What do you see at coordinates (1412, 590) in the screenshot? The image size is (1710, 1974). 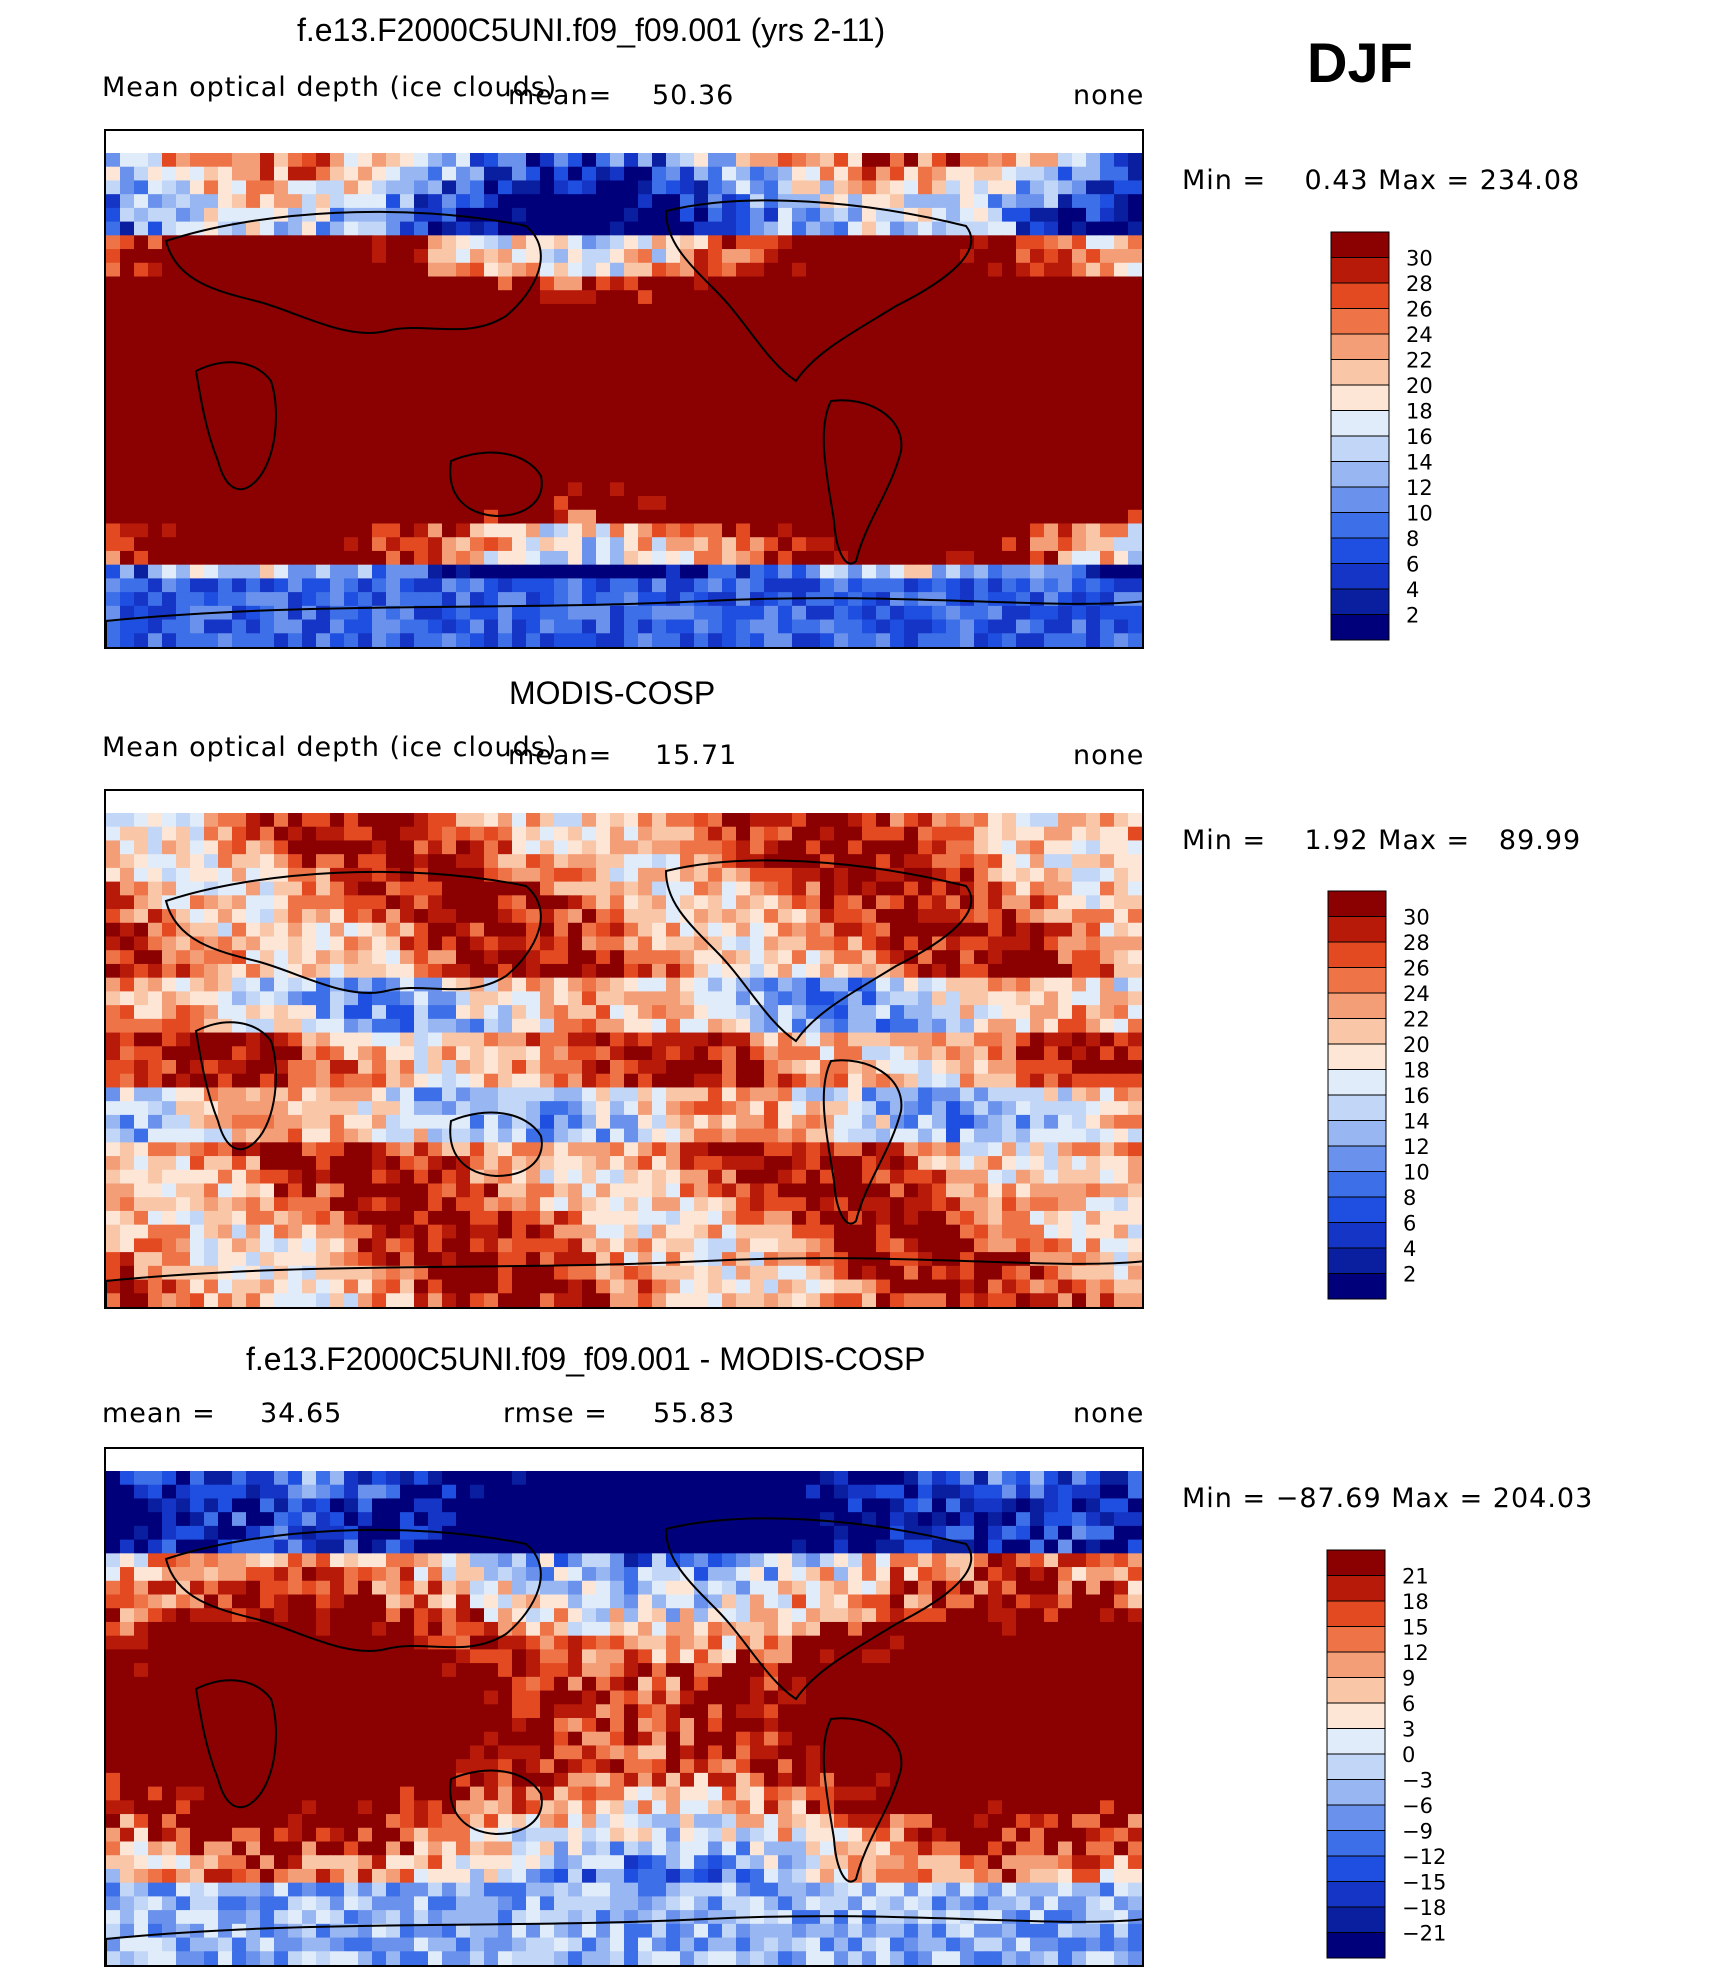 I see `colorbar-tick-label: 4` at bounding box center [1412, 590].